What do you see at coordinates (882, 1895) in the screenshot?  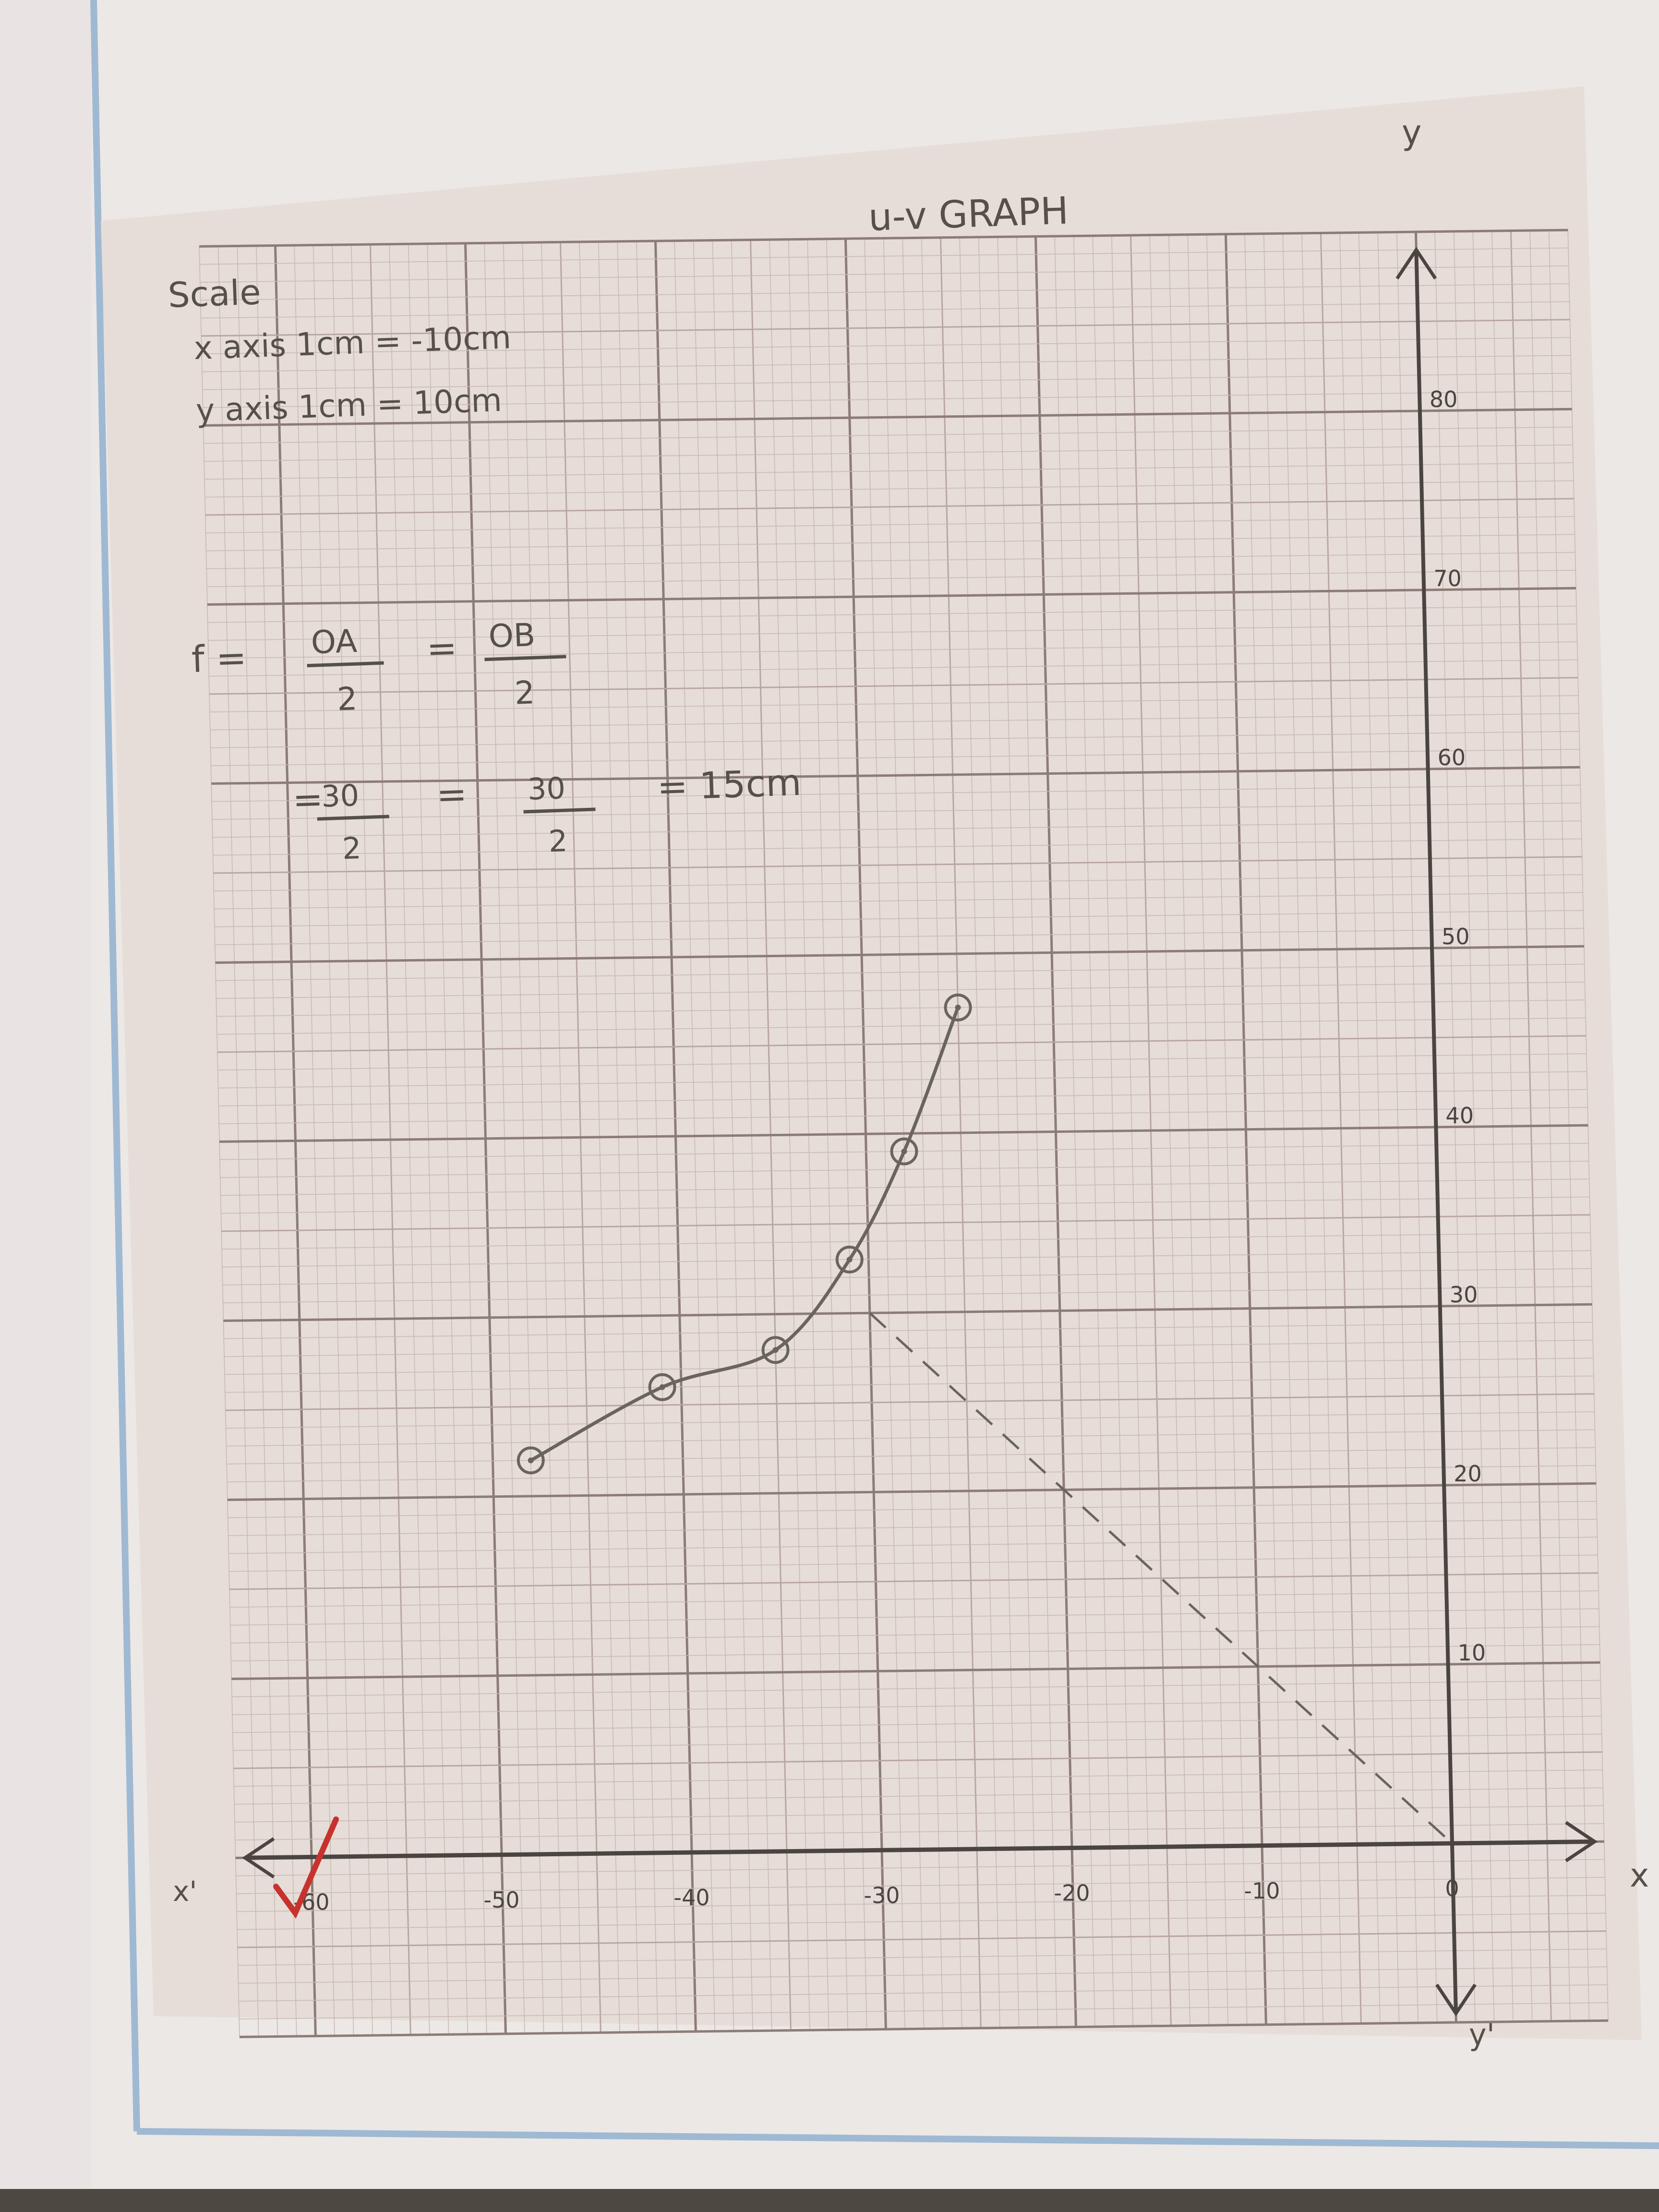 I see `x-tick-label: -30` at bounding box center [882, 1895].